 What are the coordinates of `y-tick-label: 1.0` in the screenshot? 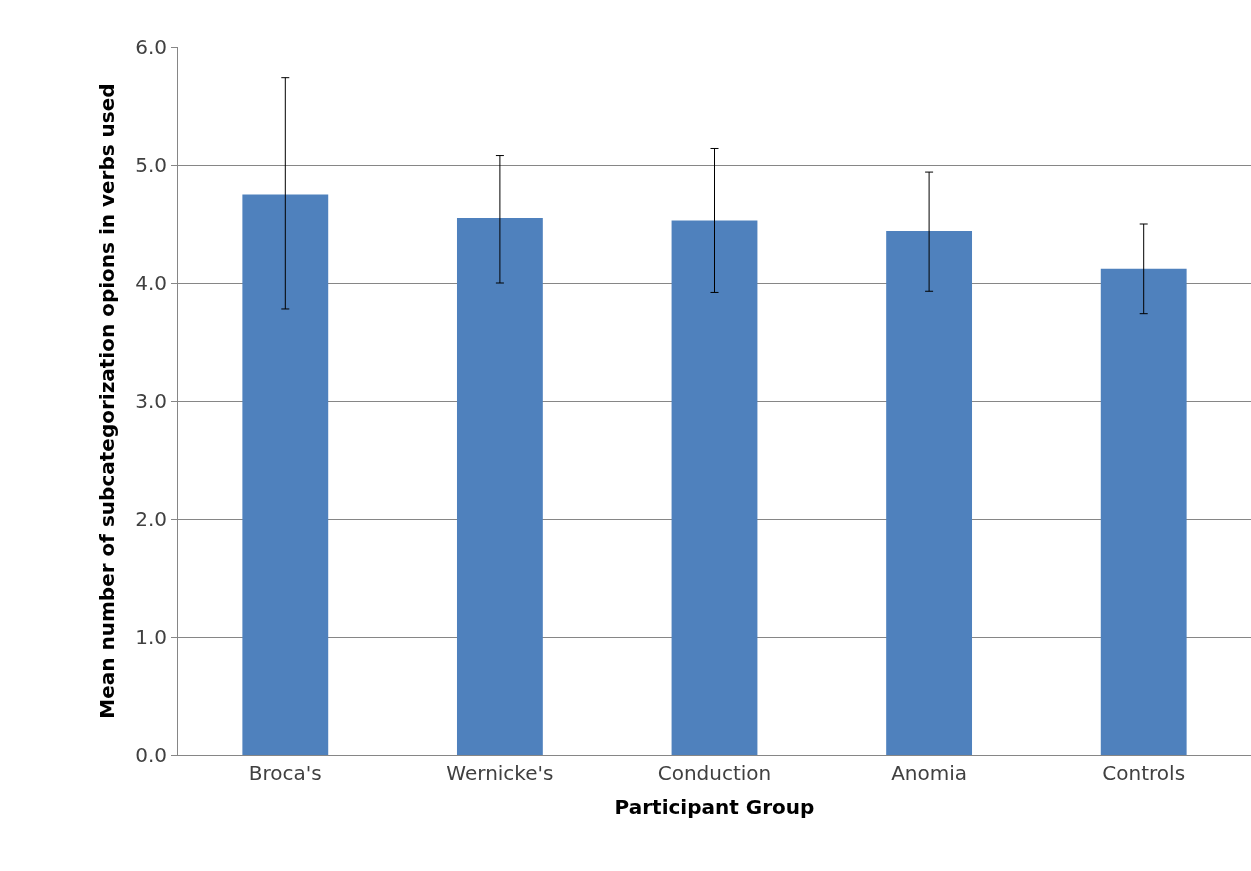 It's located at (151, 637).